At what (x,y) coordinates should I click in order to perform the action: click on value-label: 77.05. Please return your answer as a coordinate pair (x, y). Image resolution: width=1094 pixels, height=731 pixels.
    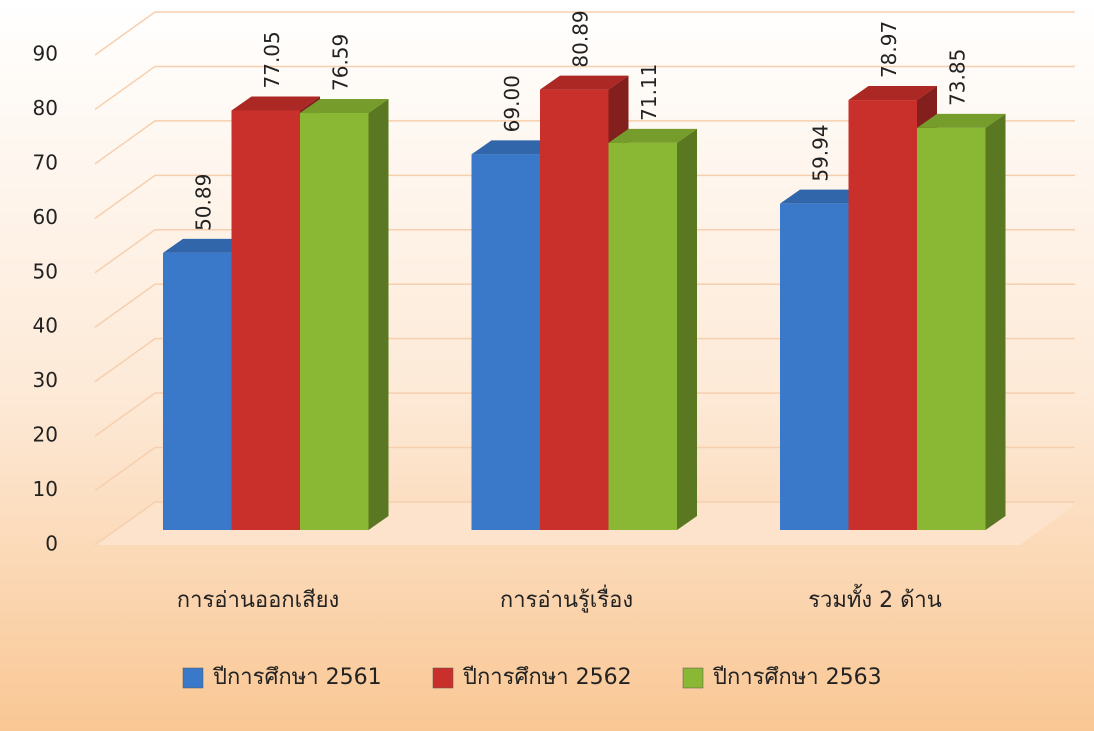
    Looking at the image, I should click on (272, 59).